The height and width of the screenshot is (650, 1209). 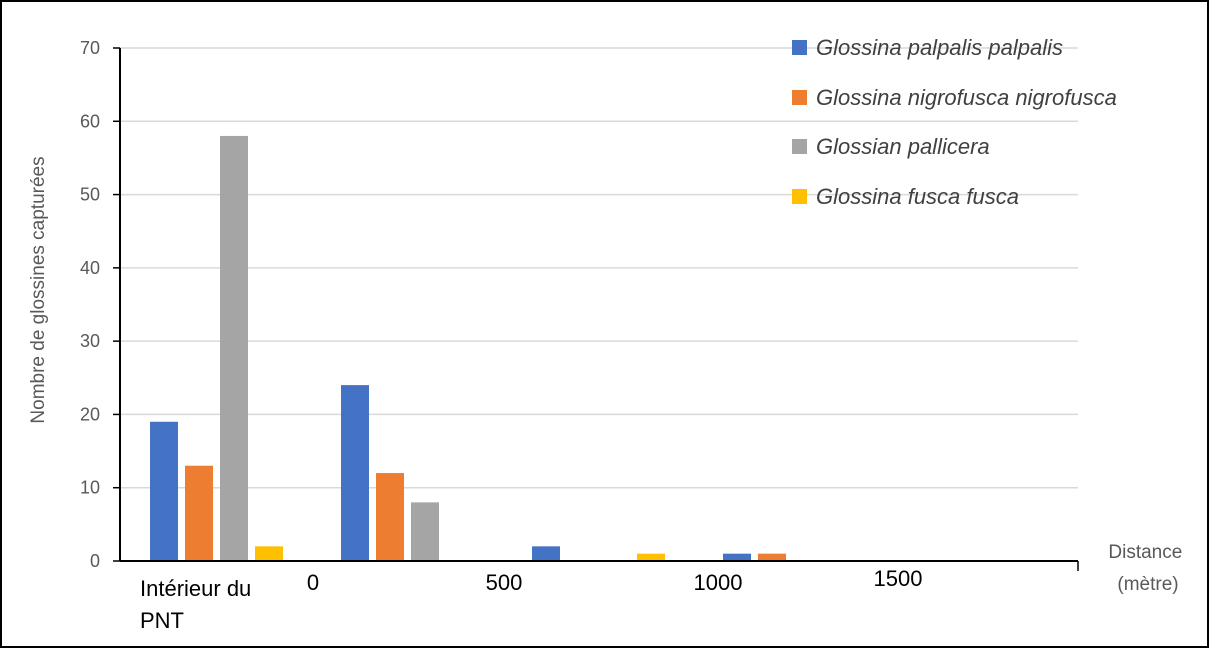 What do you see at coordinates (966, 97) in the screenshot?
I see `legend-entry: Glossina nigrofusca nigrofusca` at bounding box center [966, 97].